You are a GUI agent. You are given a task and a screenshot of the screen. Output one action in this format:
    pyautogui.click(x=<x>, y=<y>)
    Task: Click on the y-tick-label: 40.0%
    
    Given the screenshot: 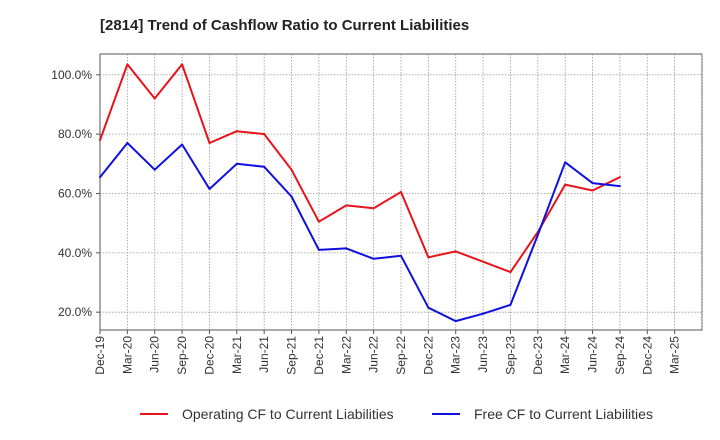 What is the action you would take?
    pyautogui.click(x=75, y=253)
    